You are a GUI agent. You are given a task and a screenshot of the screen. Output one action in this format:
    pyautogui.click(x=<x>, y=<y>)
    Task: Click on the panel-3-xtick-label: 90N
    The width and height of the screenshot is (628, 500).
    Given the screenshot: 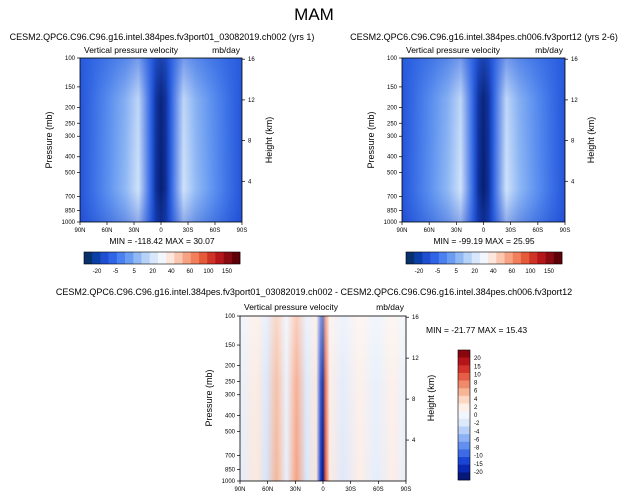 What is the action you would take?
    pyautogui.click(x=239, y=490)
    